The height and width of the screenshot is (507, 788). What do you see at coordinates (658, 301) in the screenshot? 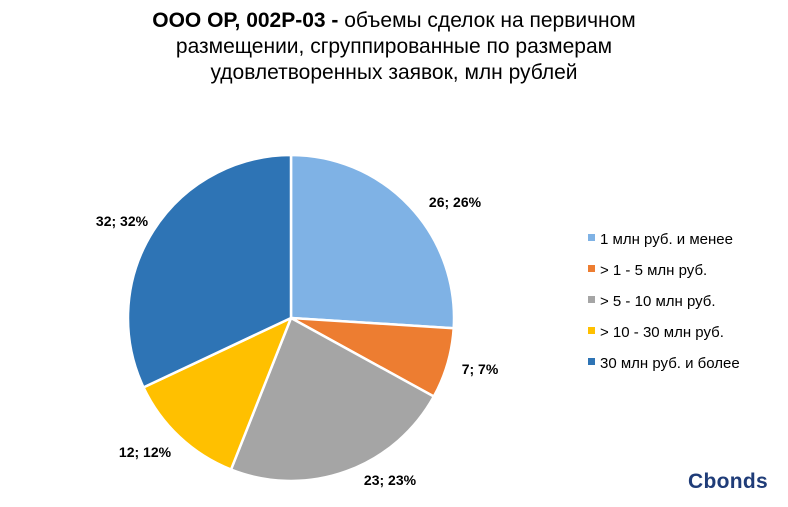
I see `legend-label-5-10m: > 5 - 10 млн руб.` at bounding box center [658, 301].